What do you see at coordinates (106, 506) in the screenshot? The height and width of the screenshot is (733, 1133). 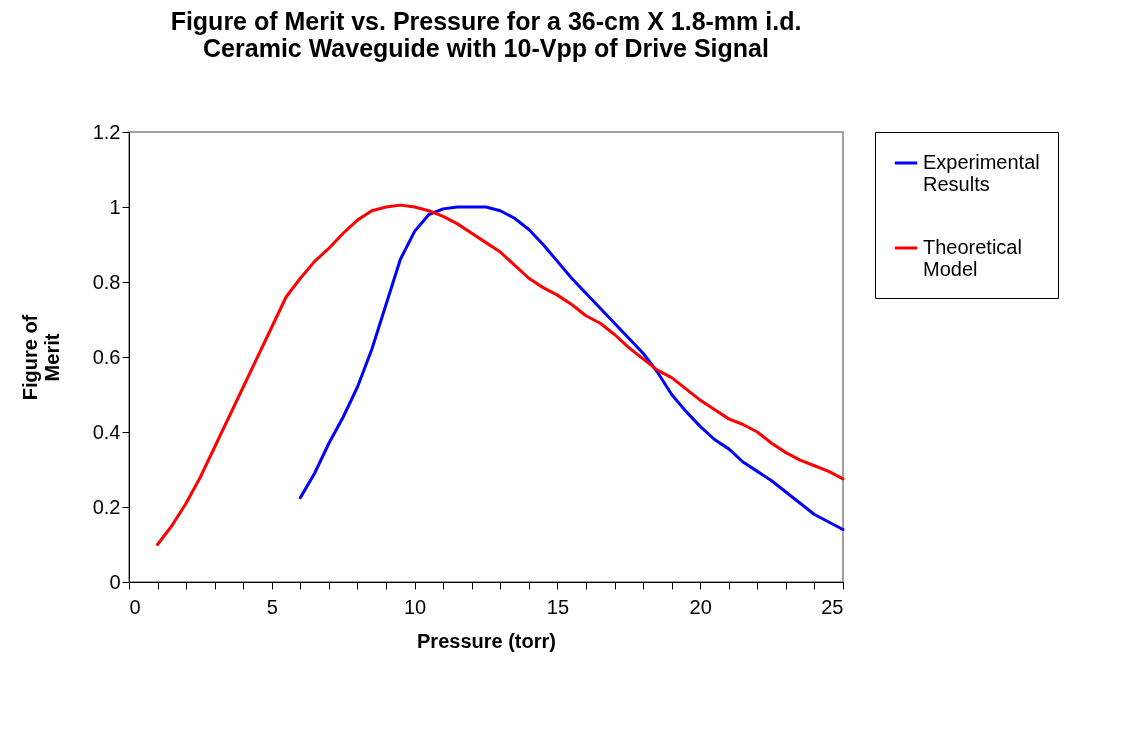 I see `y-tick-label: 0.2` at bounding box center [106, 506].